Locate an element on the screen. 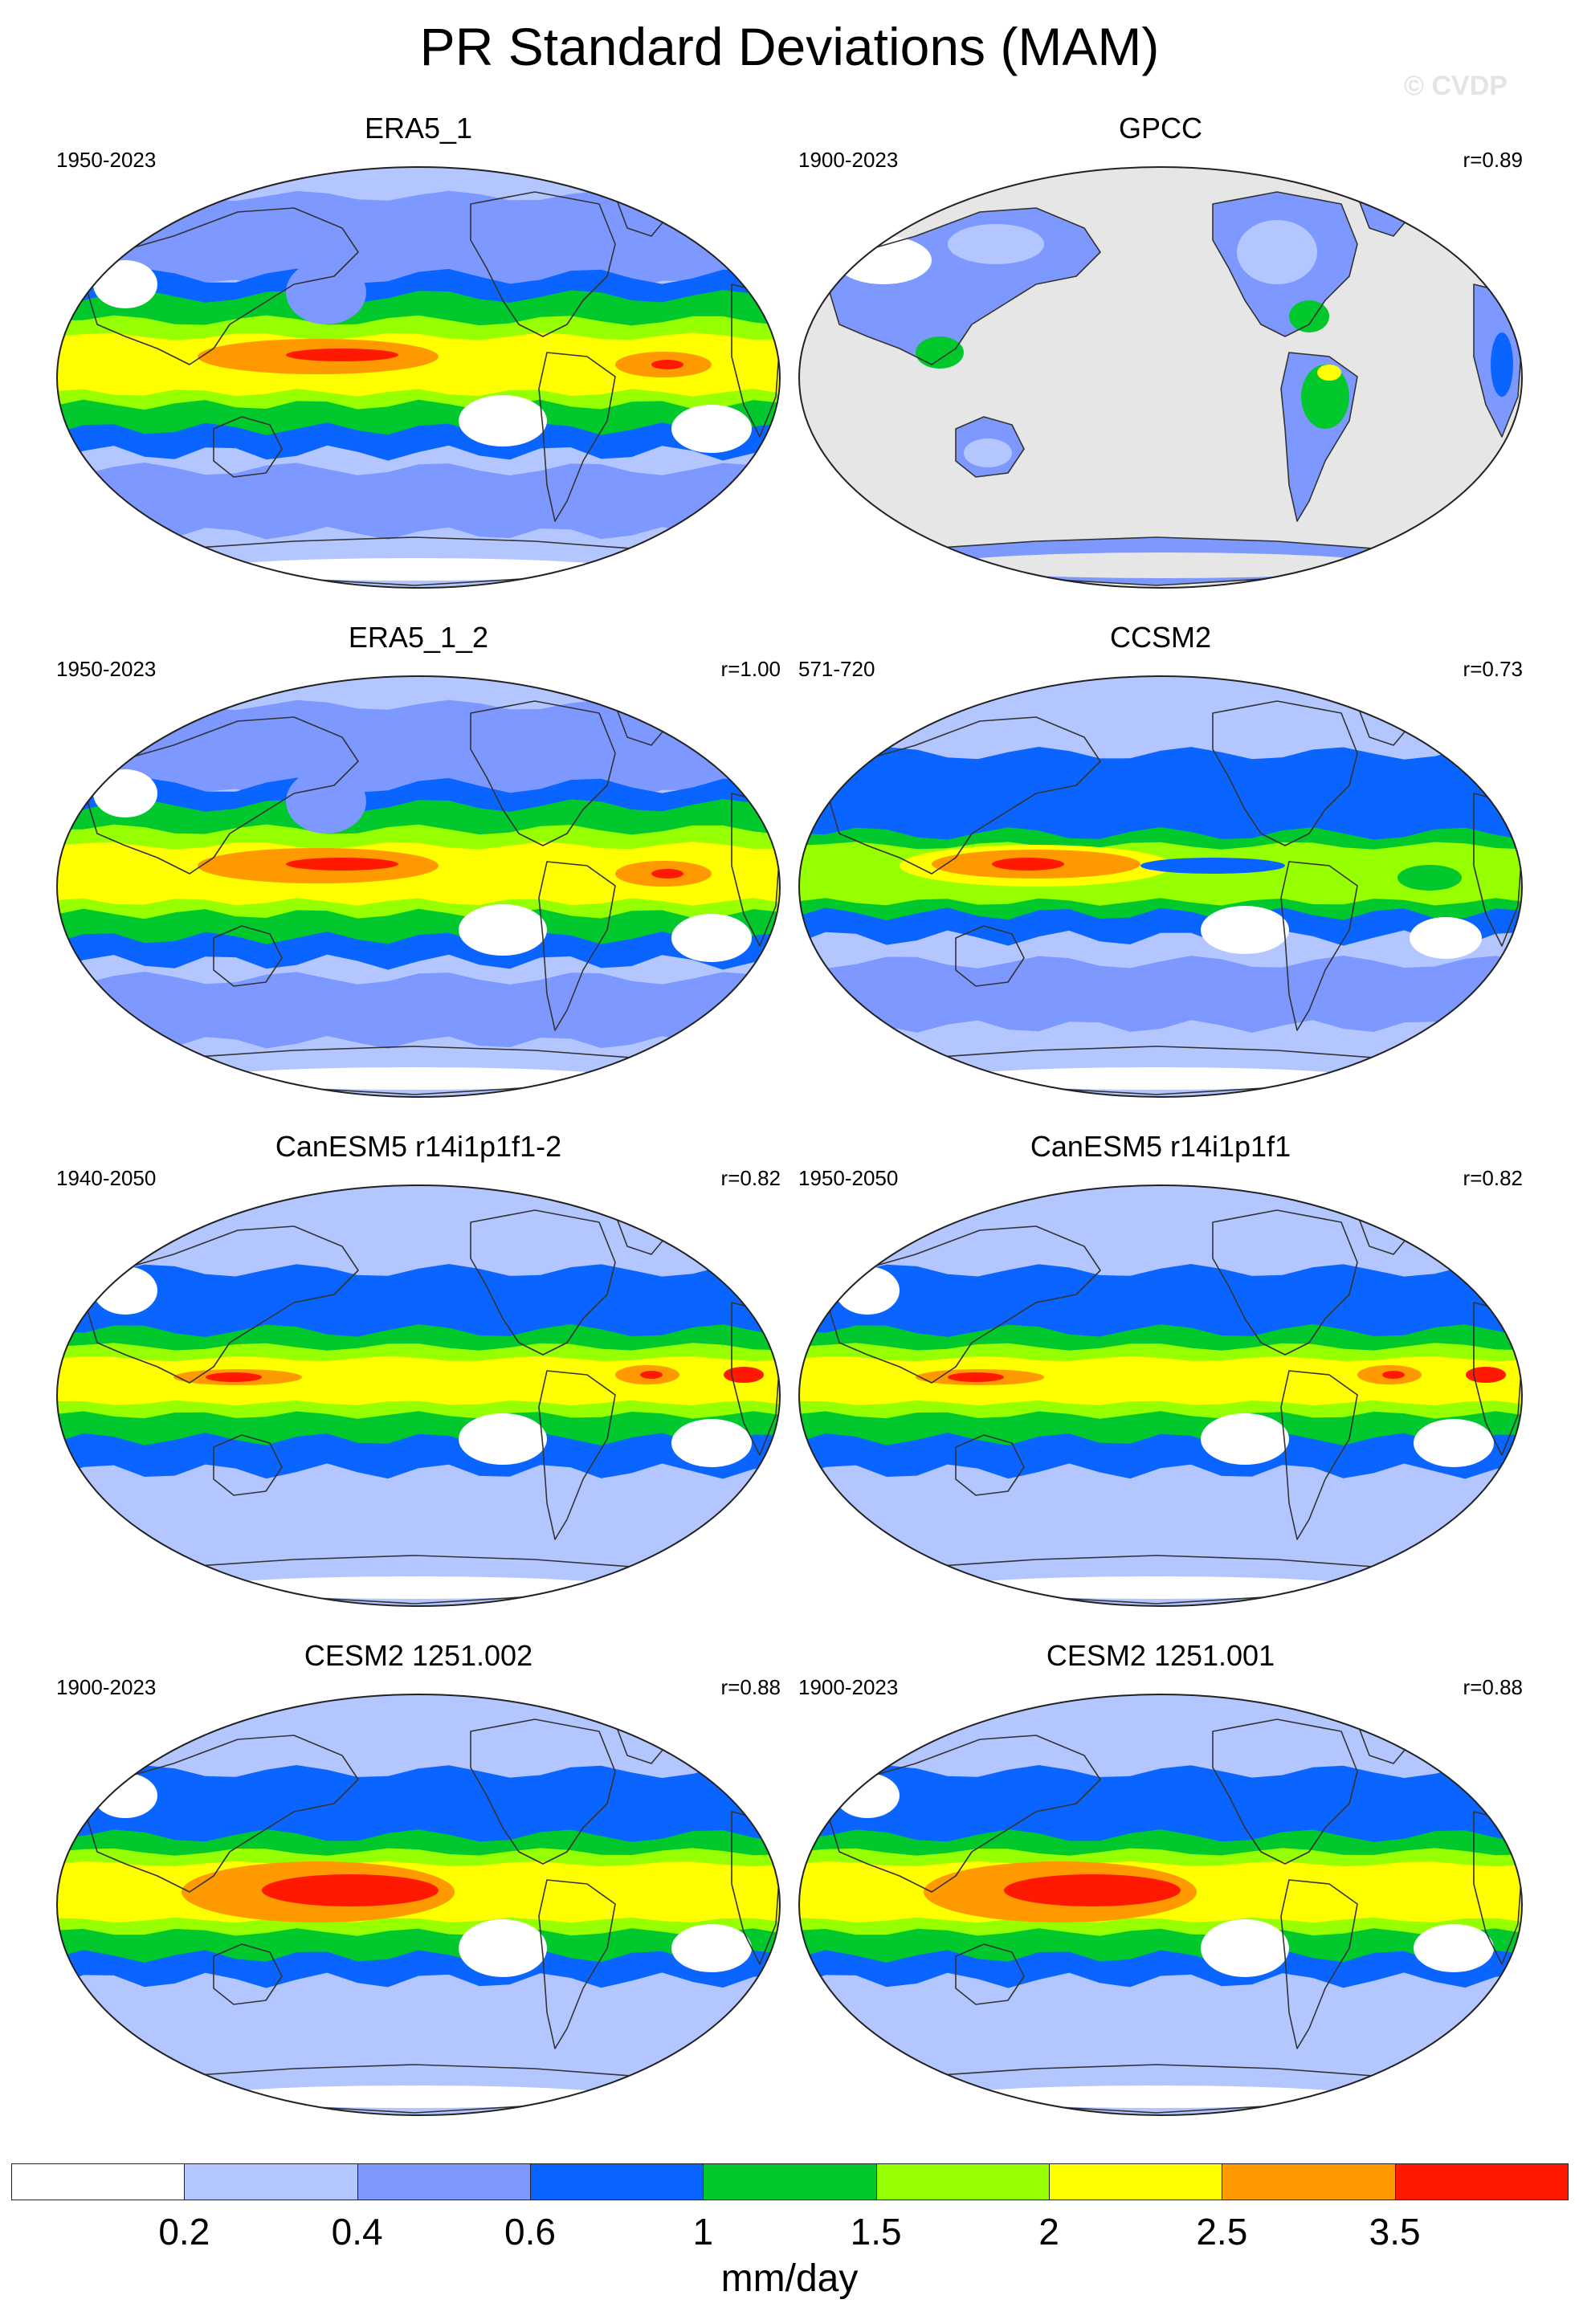 Image resolution: width=1579 pixels, height=2324 pixels. panel-title: ERA5_1 is located at coordinates (418, 129).